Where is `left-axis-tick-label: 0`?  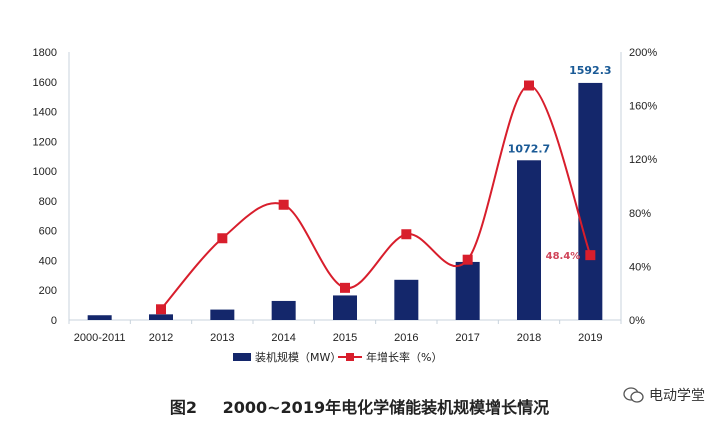 left-axis-tick-label: 0 is located at coordinates (54, 321).